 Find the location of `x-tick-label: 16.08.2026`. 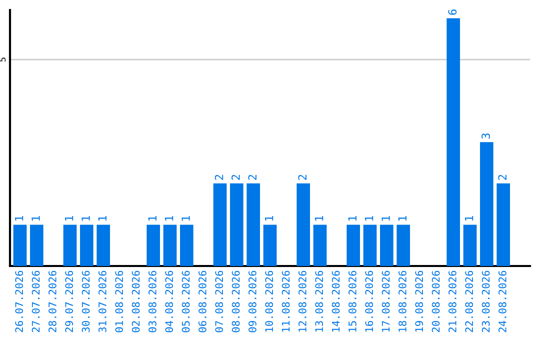

x-tick-label: 16.08.2026 is located at coordinates (369, 301).